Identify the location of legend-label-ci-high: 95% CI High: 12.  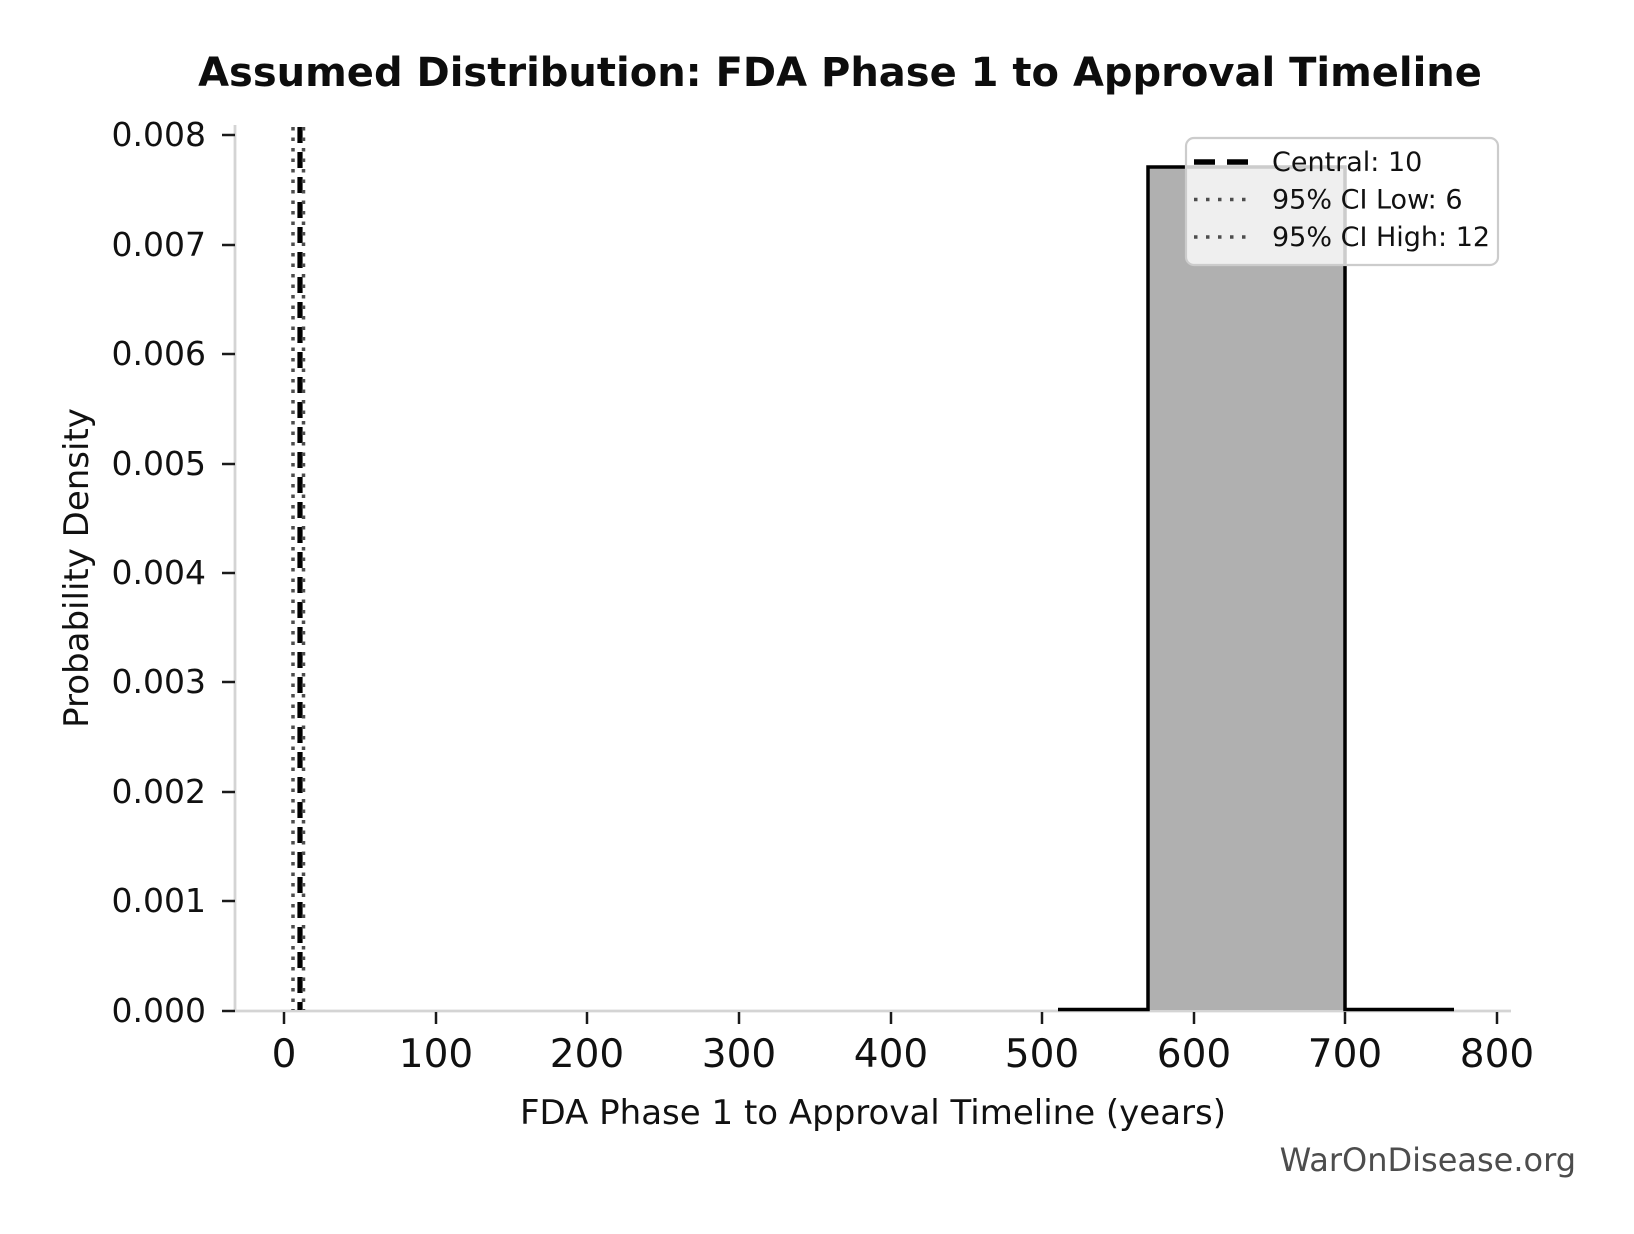
(1381, 237).